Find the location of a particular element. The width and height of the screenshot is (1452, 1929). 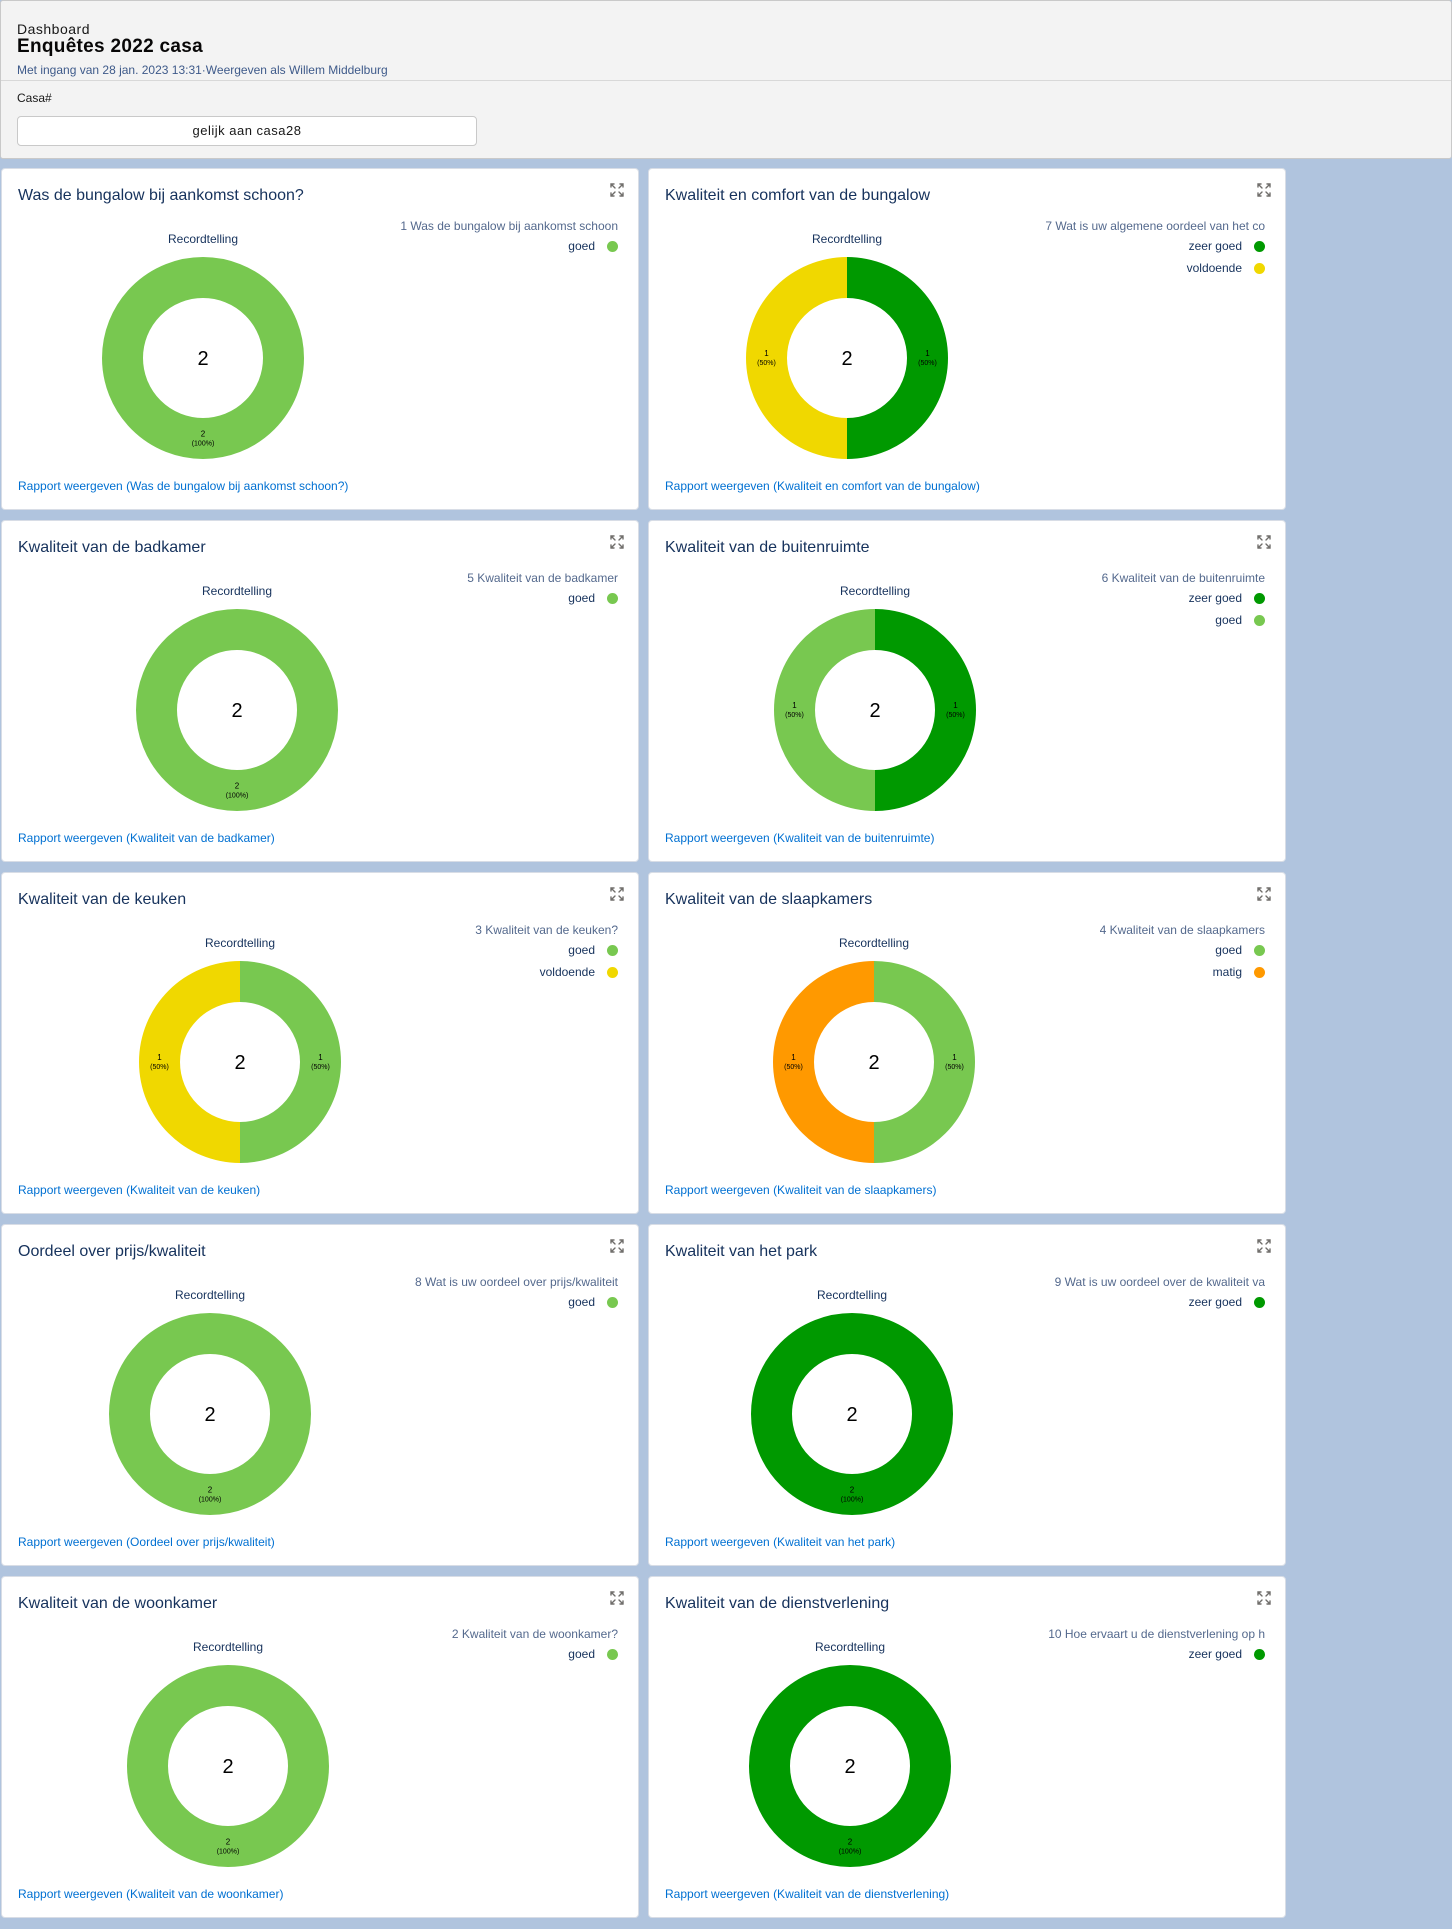

casa-filter-button: gelijk aan casa28 is located at coordinates (247, 131).